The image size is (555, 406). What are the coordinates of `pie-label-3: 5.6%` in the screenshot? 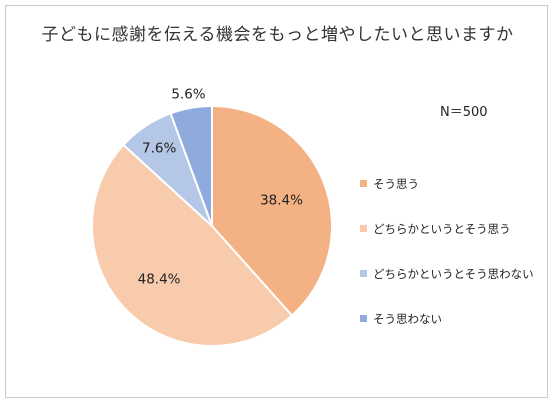 It's located at (188, 95).